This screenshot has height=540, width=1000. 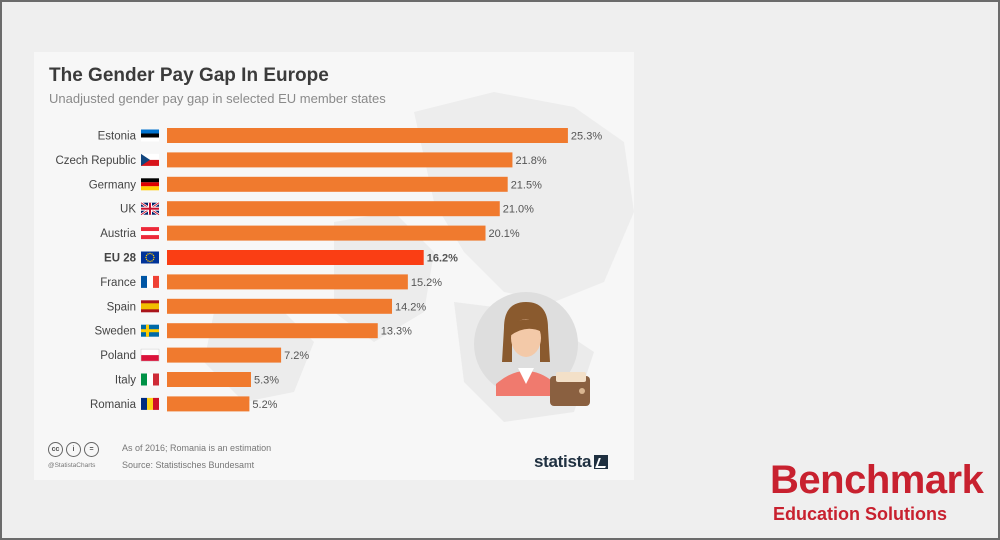 I want to click on category-label: Italy, so click(x=125, y=381).